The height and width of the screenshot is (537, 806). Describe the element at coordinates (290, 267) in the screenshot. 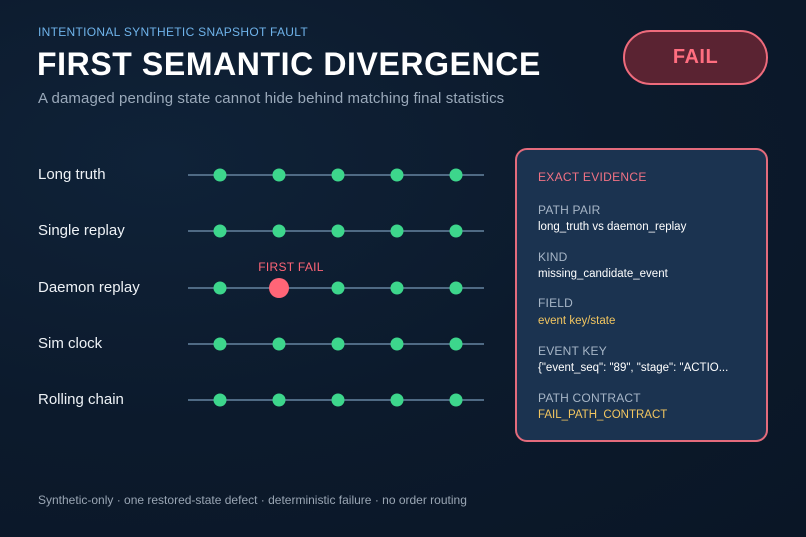

I see `first-fail-label: FIRST FAIL` at that location.